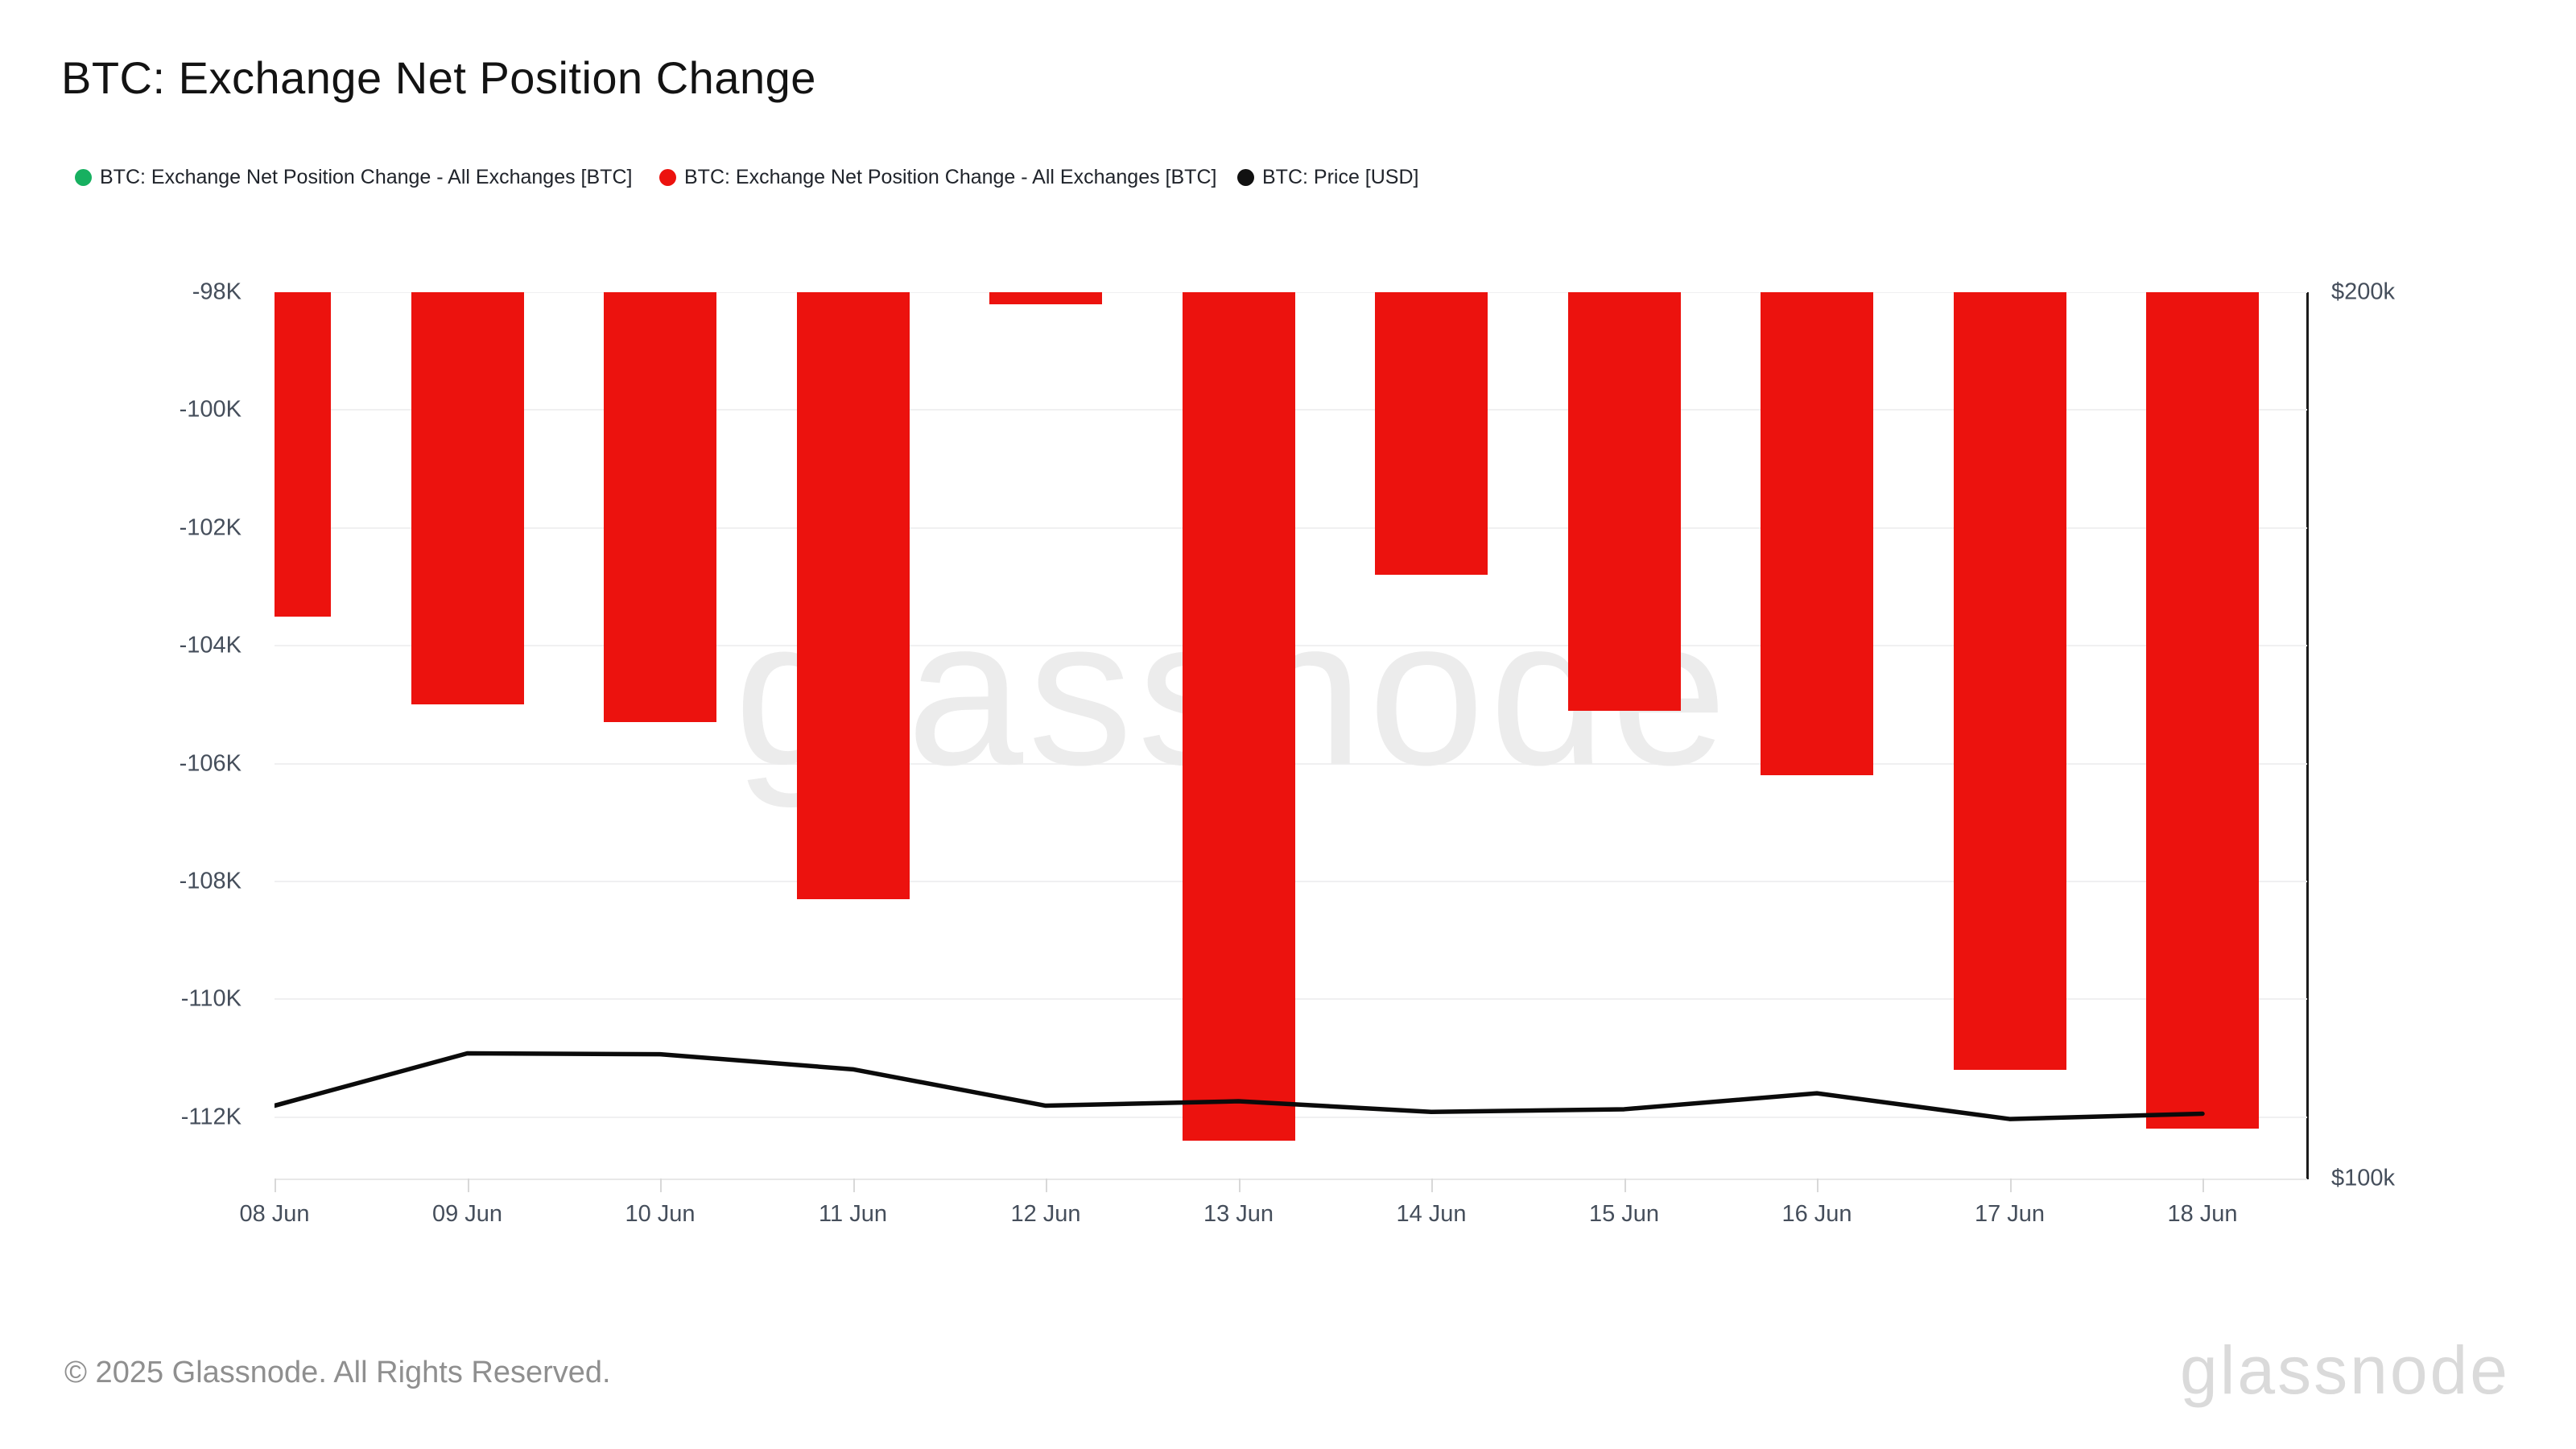 Image resolution: width=2576 pixels, height=1449 pixels. What do you see at coordinates (217, 292) in the screenshot?
I see `y-axis-tick-label: -98K` at bounding box center [217, 292].